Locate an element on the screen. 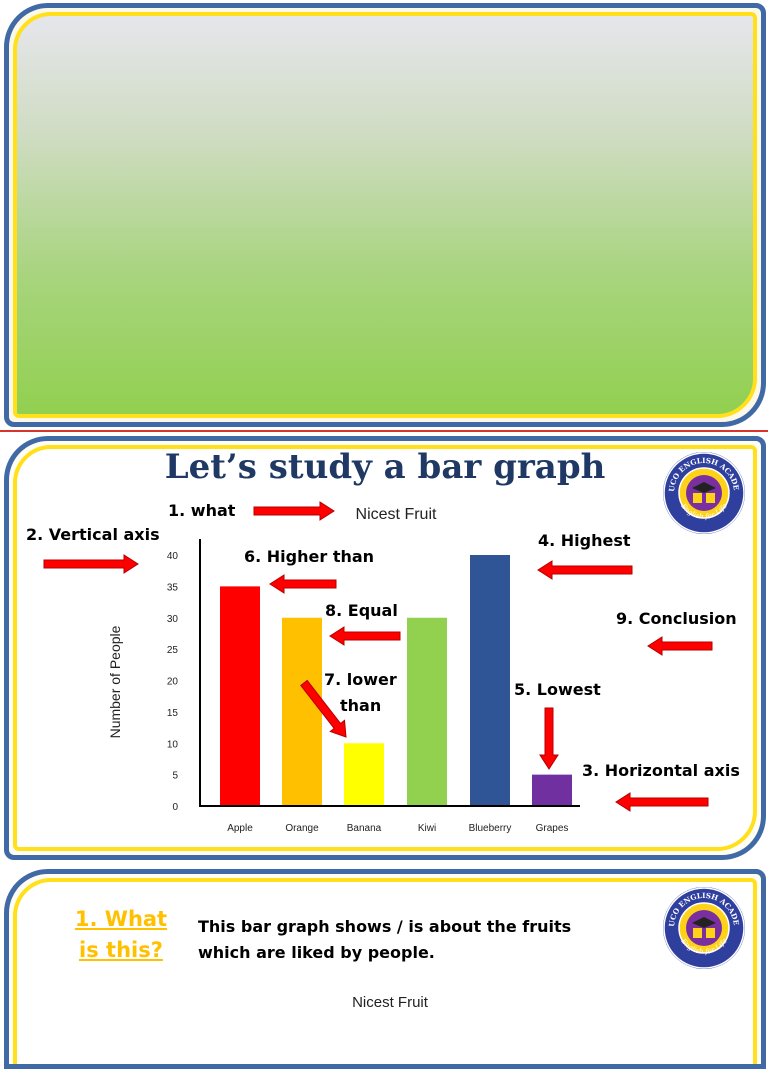 This screenshot has width=768, height=1069. chart-title: Nicest Fruit is located at coordinates (396, 514).